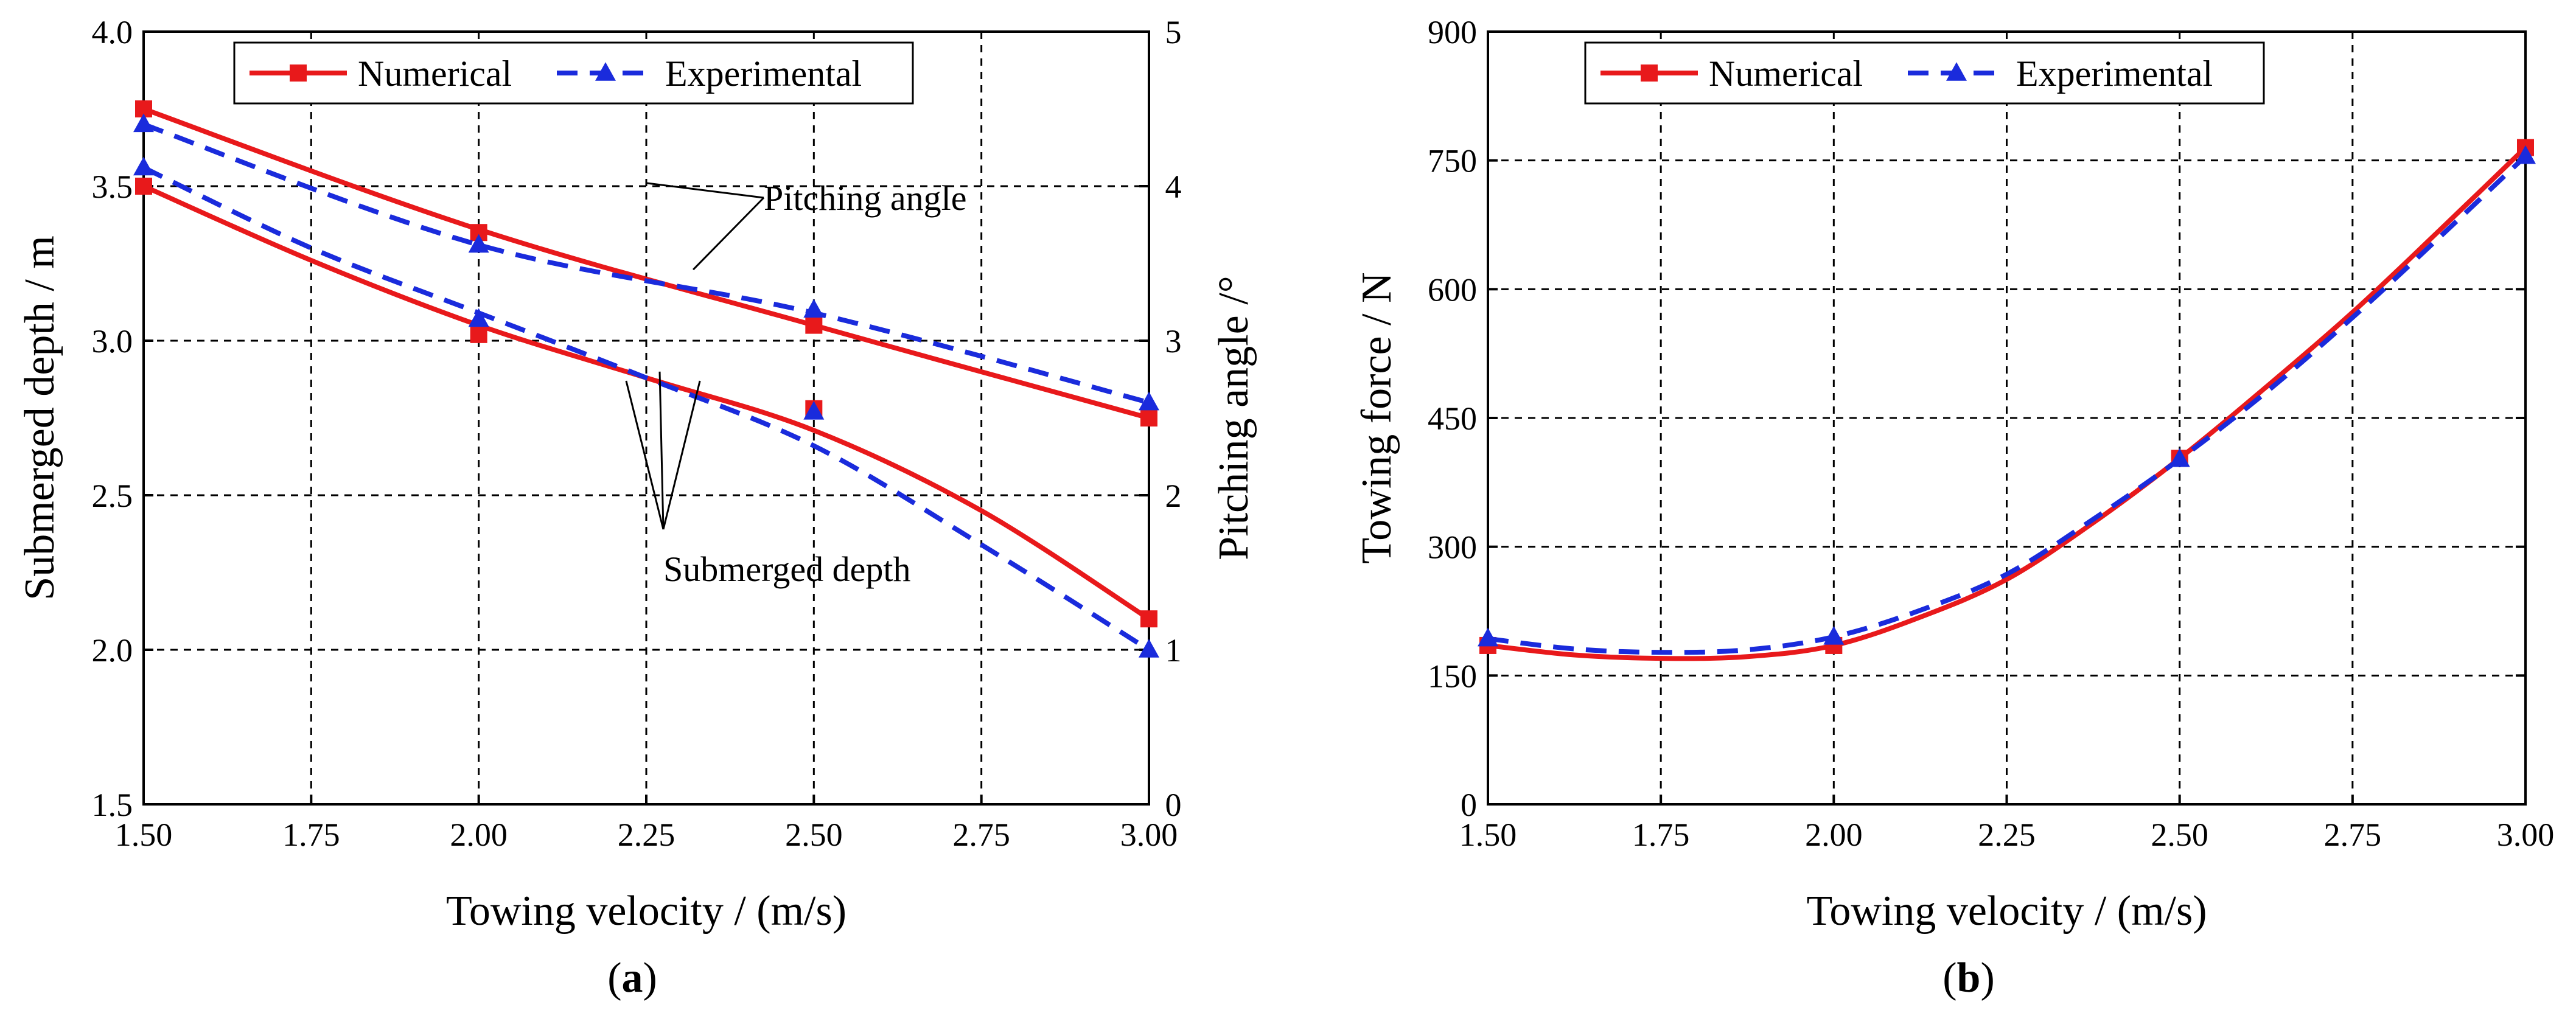  I want to click on caption-letter: b, so click(1969, 978).